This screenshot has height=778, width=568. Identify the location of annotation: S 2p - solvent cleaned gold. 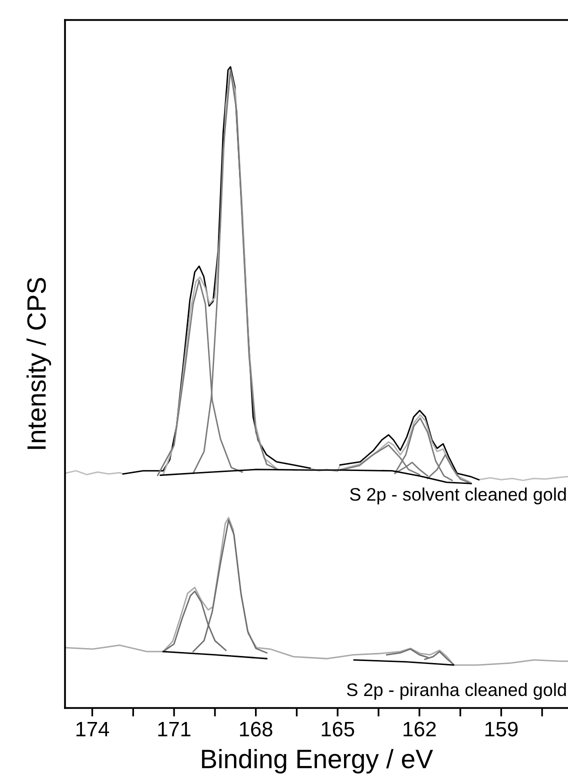
(458, 496).